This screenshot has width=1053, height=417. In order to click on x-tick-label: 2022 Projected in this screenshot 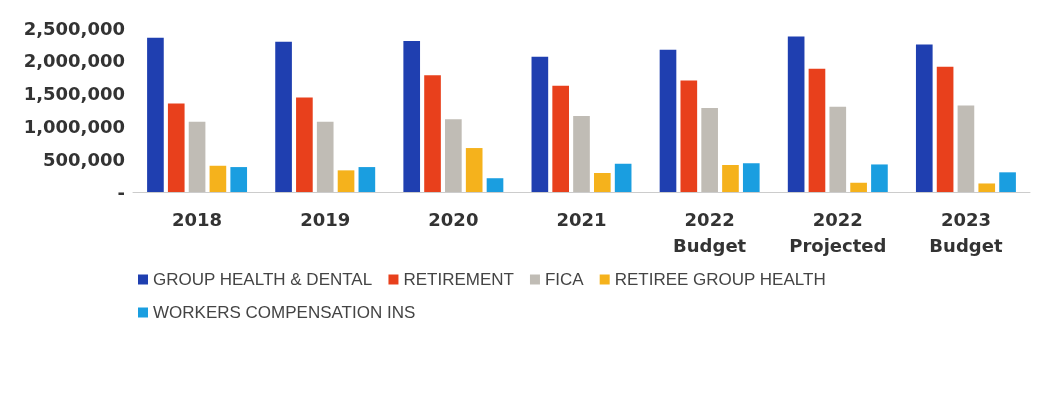, I will do `click(838, 232)`.